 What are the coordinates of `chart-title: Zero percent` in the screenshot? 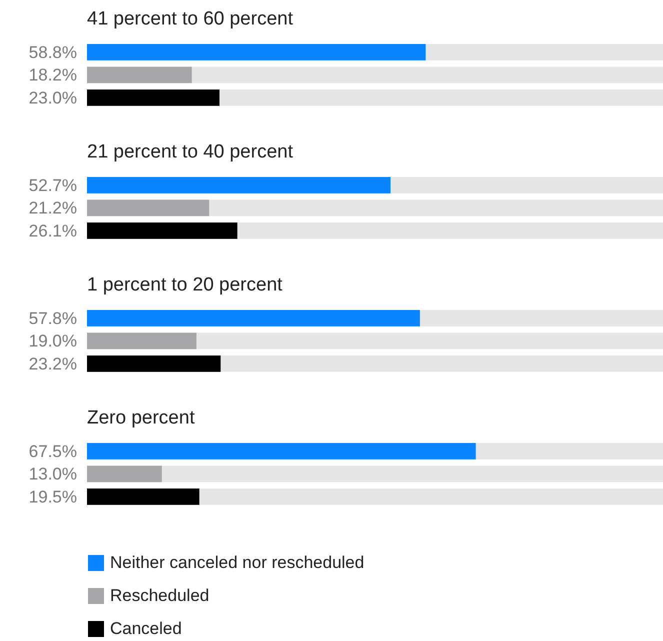 It's located at (141, 418).